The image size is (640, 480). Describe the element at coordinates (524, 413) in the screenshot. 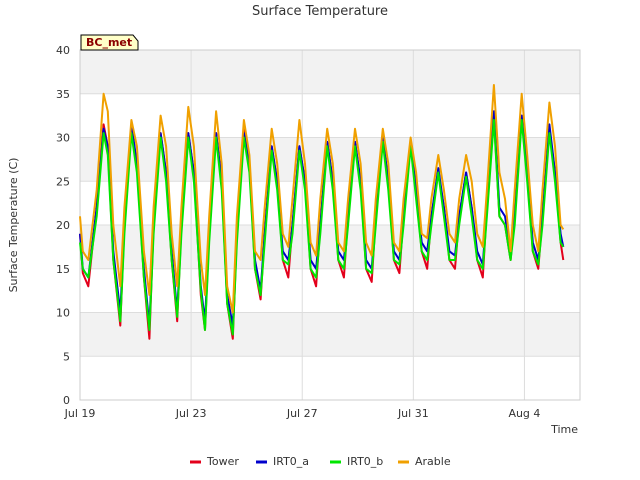

I see `x-tick-label: Aug 4` at that location.